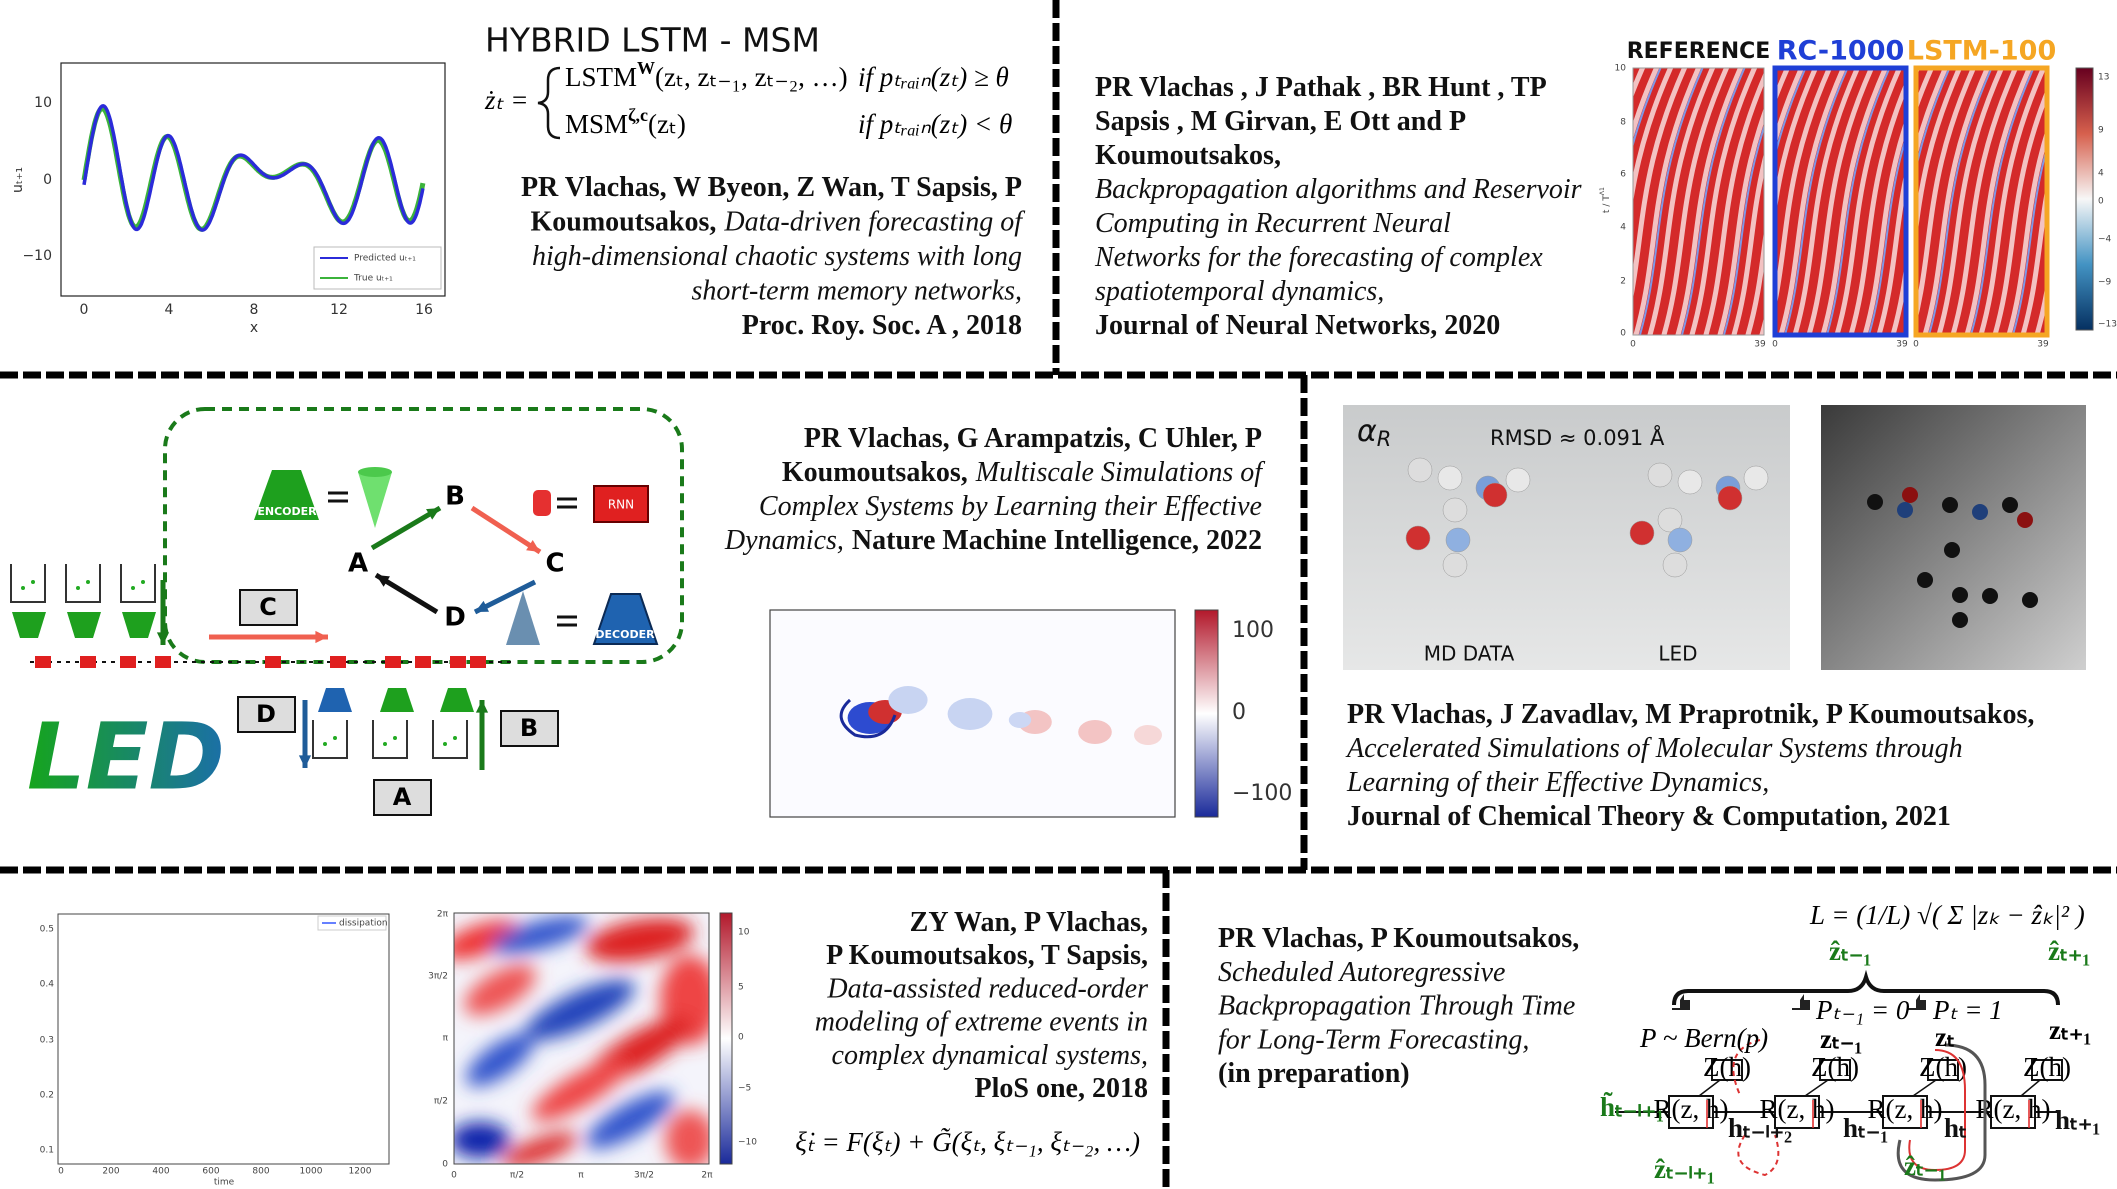  What do you see at coordinates (935, 124) in the screenshot?
I see `equation-condition: if pₜᵣₐᵢₙ(zₜ) < θ` at bounding box center [935, 124].